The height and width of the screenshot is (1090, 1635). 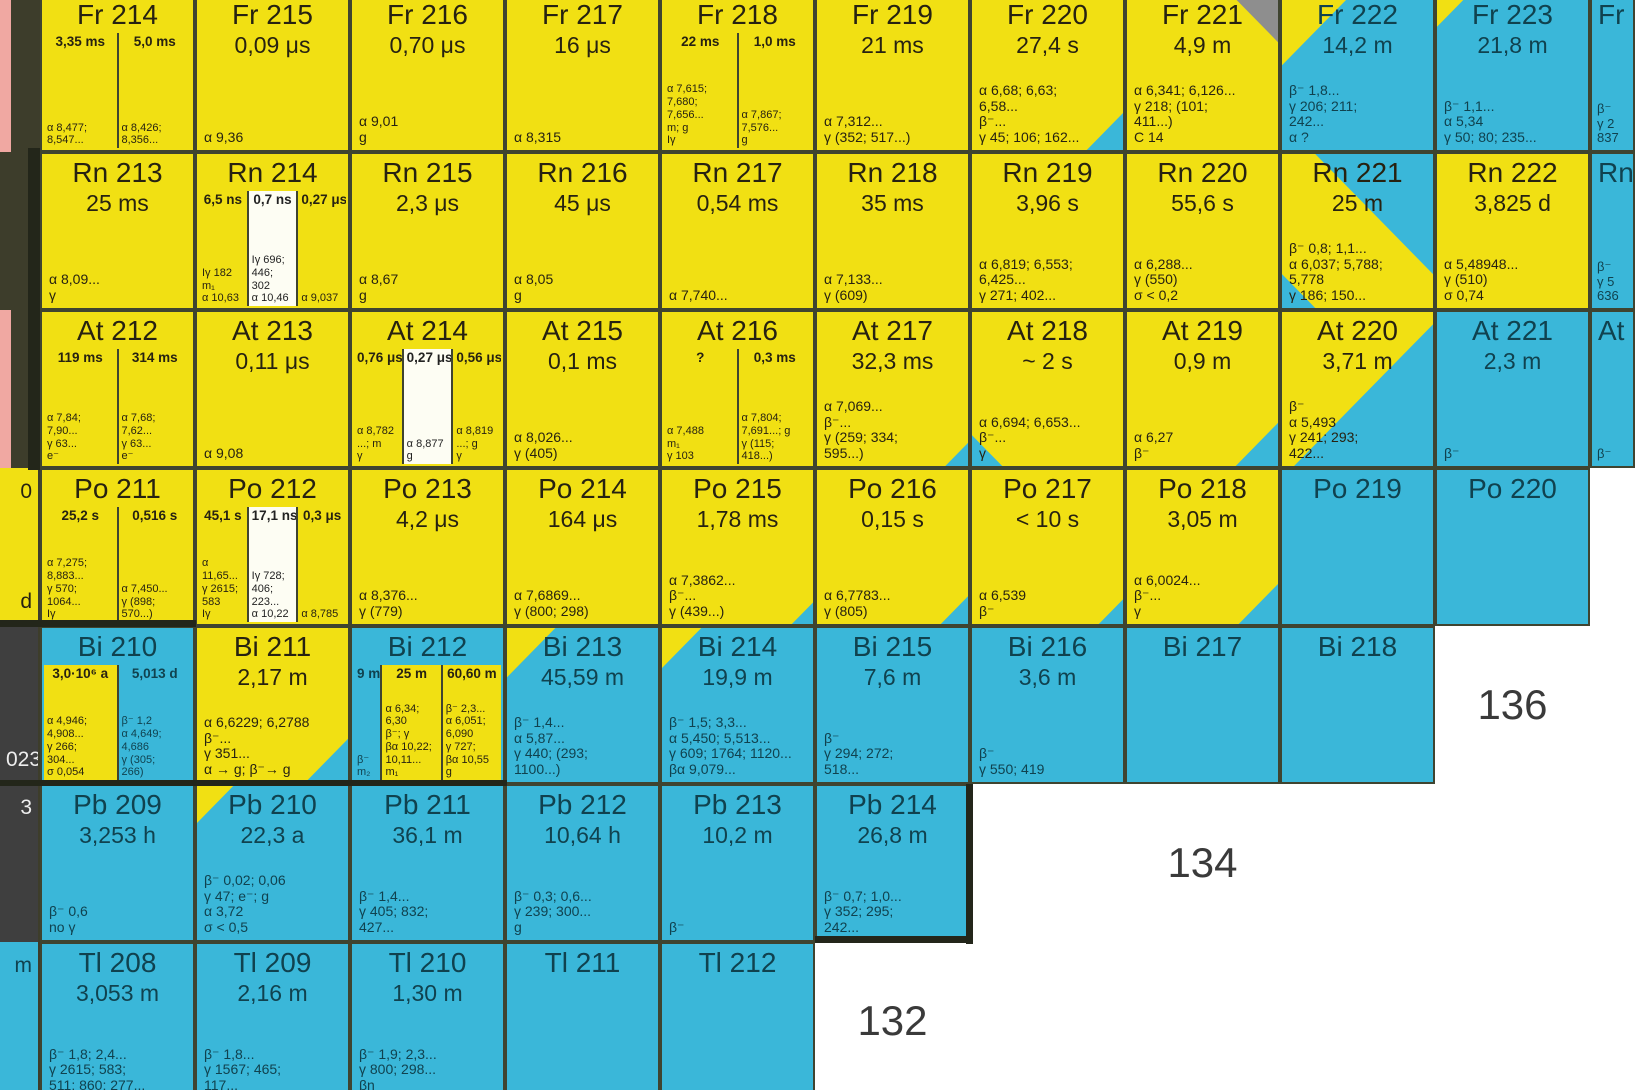 I want to click on edge-fragment-text: 023, so click(x=22, y=759).